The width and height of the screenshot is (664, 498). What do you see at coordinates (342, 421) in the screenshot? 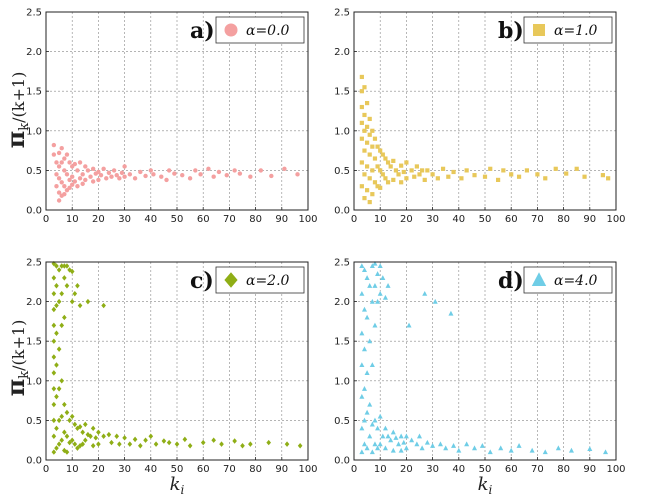
I see `y-tick-label: 0.5` at bounding box center [342, 421].